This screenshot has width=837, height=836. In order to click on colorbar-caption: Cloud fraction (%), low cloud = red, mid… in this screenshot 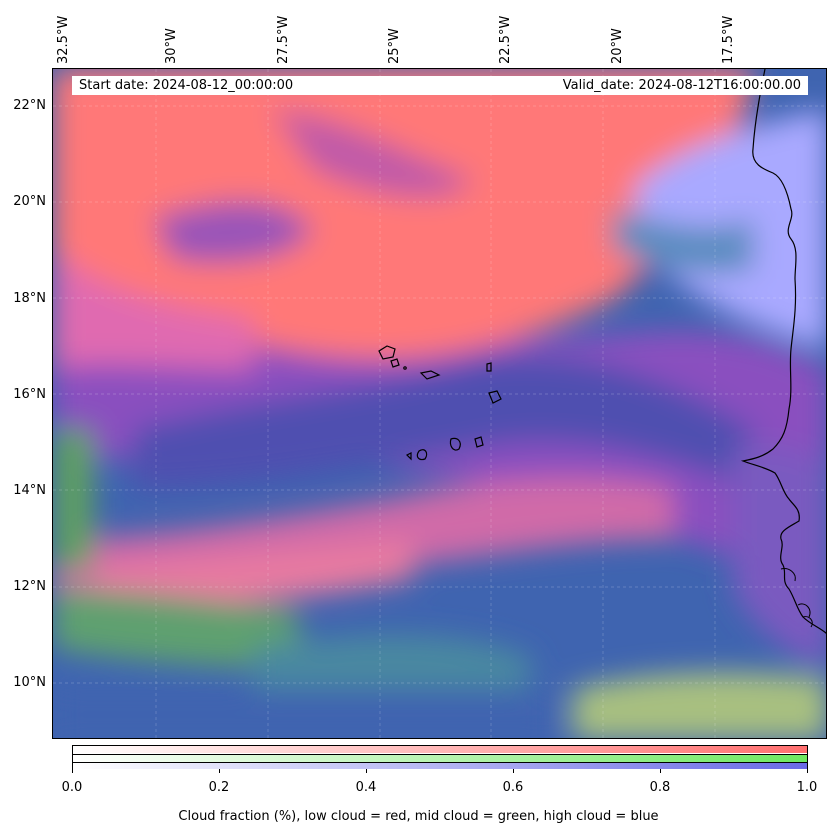, I will do `click(418, 816)`.